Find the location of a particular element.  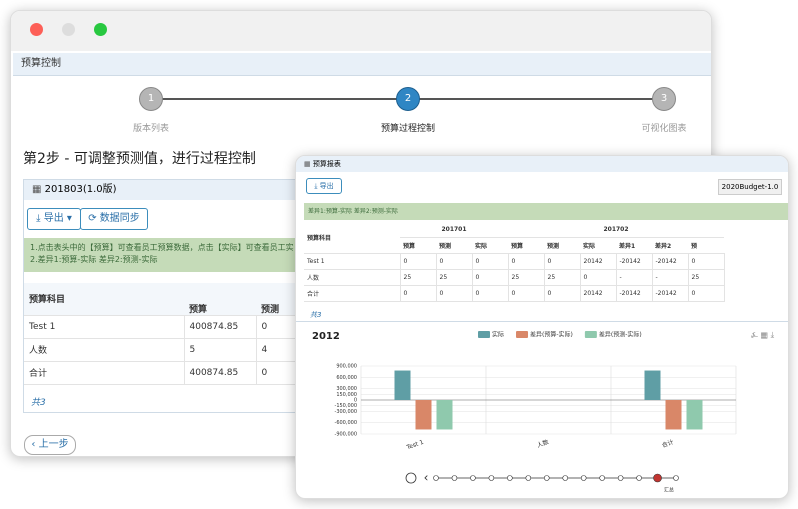

step-circle: 1 is located at coordinates (151, 99).